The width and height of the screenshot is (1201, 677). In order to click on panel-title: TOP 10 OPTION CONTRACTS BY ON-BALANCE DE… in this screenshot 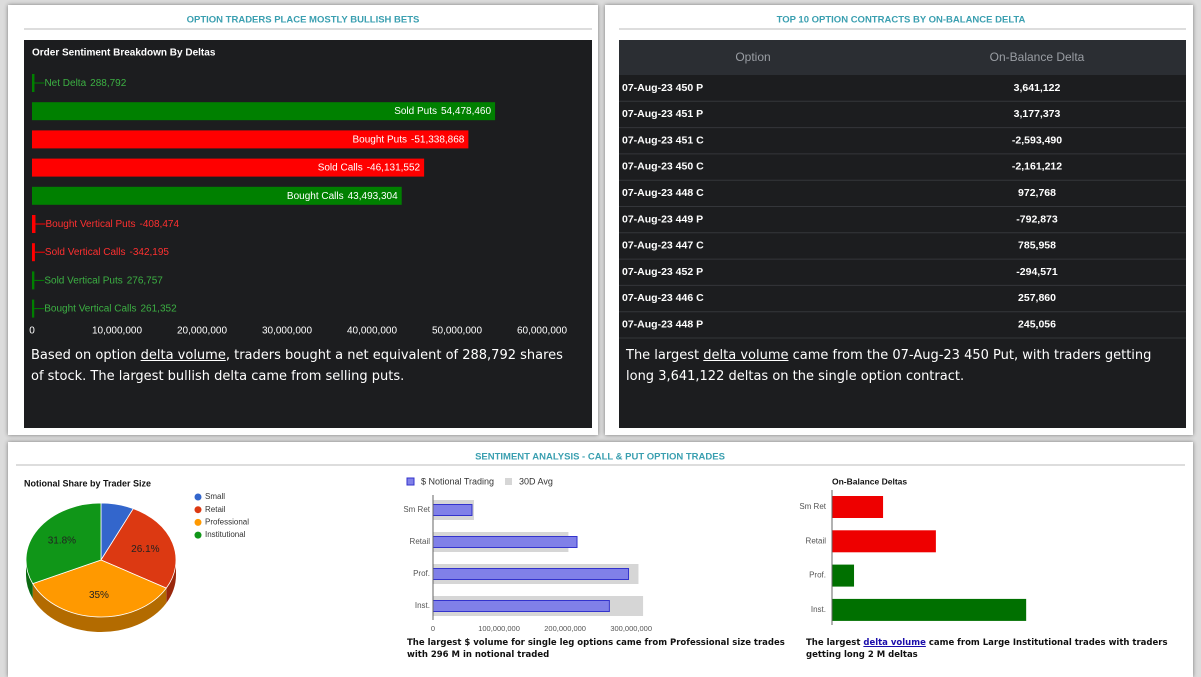, I will do `click(901, 20)`.